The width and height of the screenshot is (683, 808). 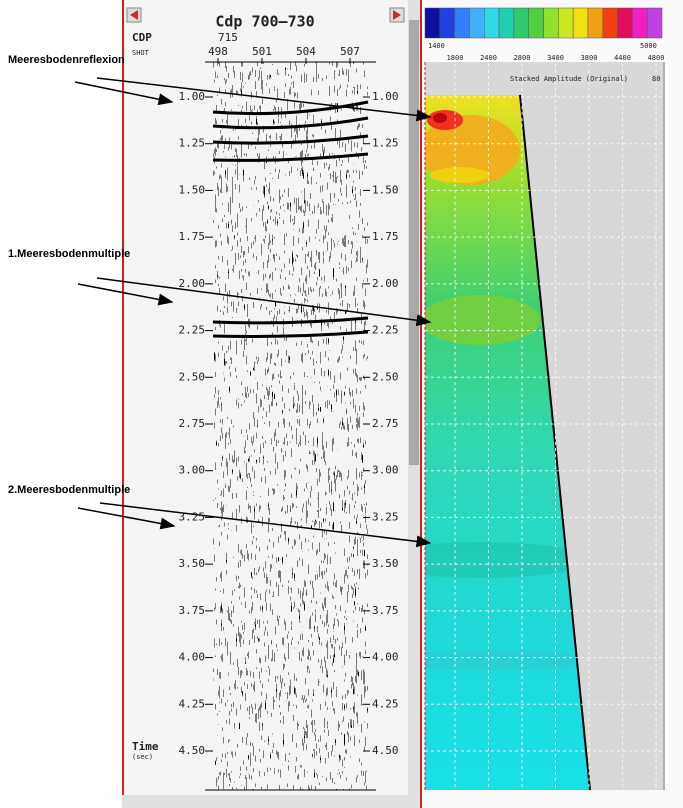 I want to click on velocity-tick-label: 2400, so click(x=488, y=58).